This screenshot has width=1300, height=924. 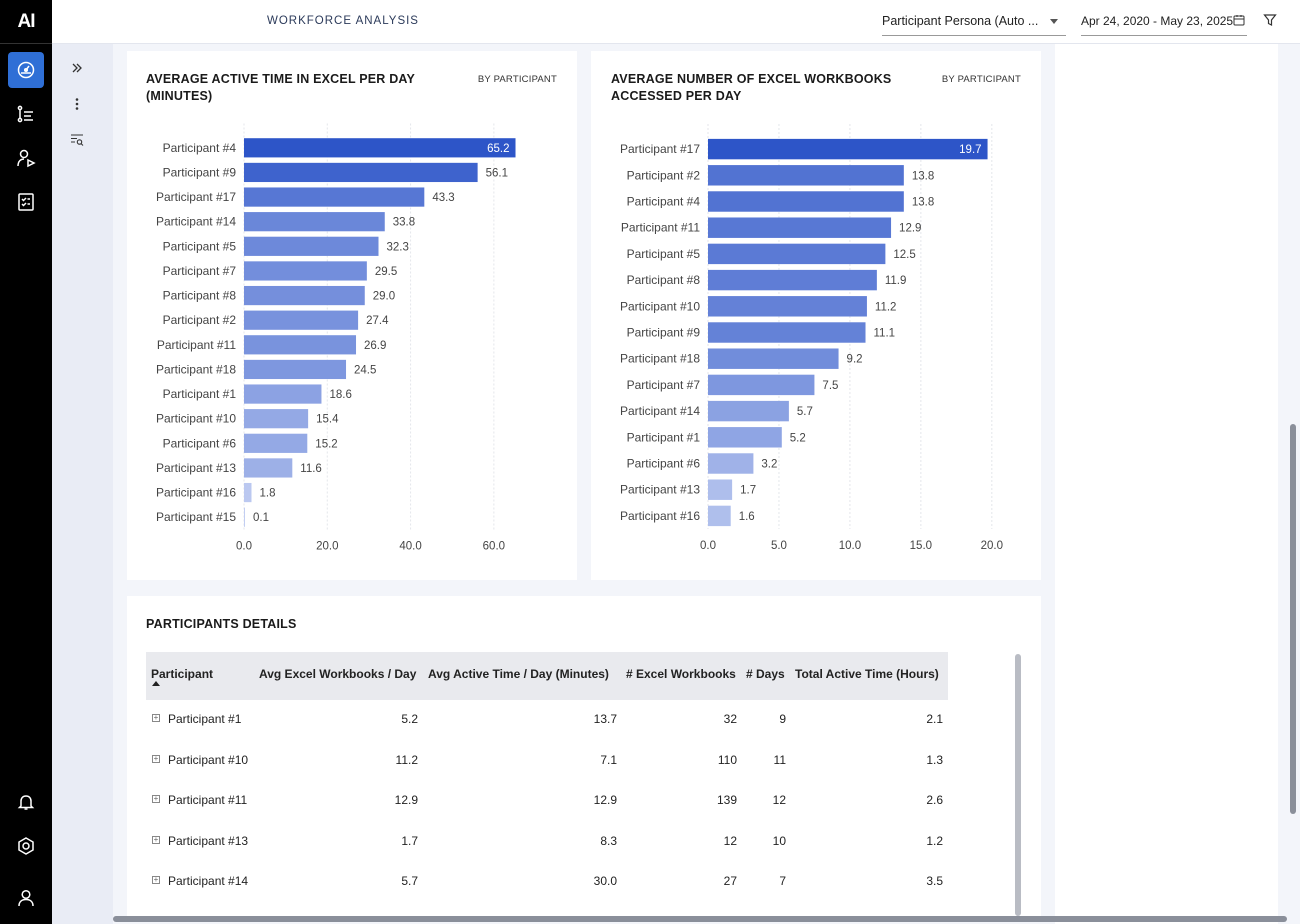 I want to click on col-avg-workbooks: Avg Excel Workbooks / Day, so click(x=338, y=674).